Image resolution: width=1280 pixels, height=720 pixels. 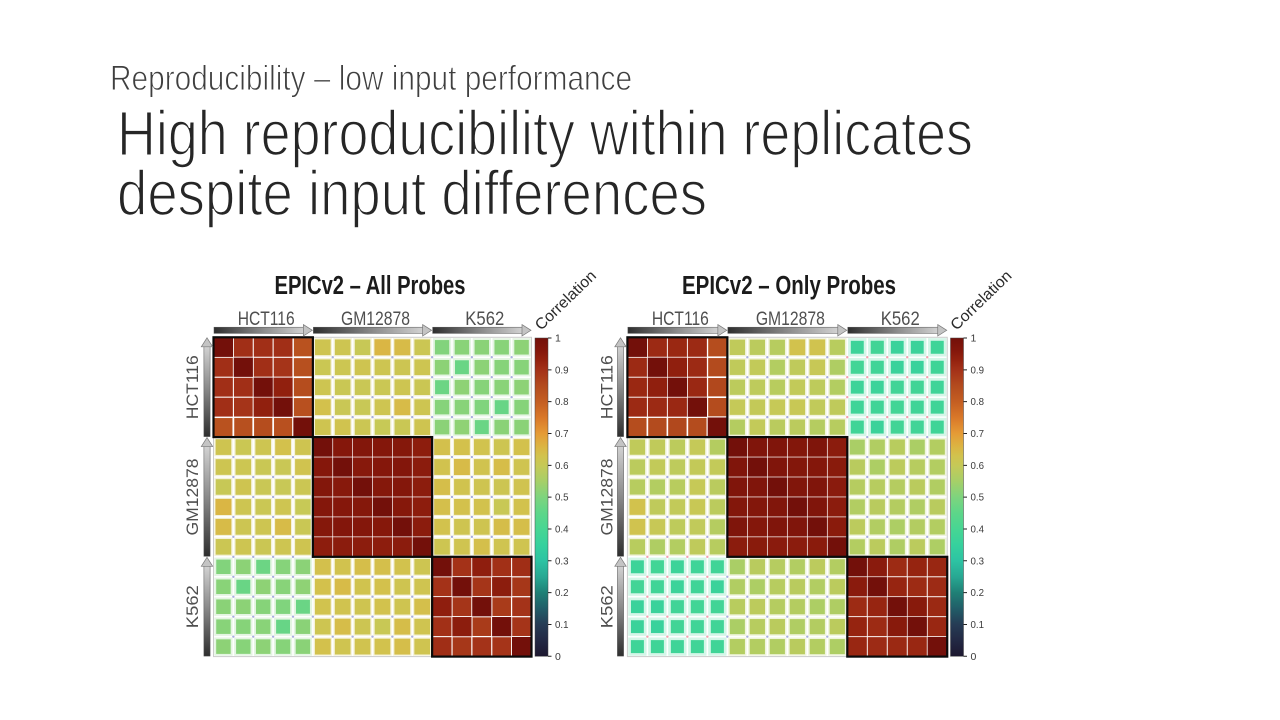 I want to click on svg-text: EPICv2 – Only Probes, so click(x=789, y=286).